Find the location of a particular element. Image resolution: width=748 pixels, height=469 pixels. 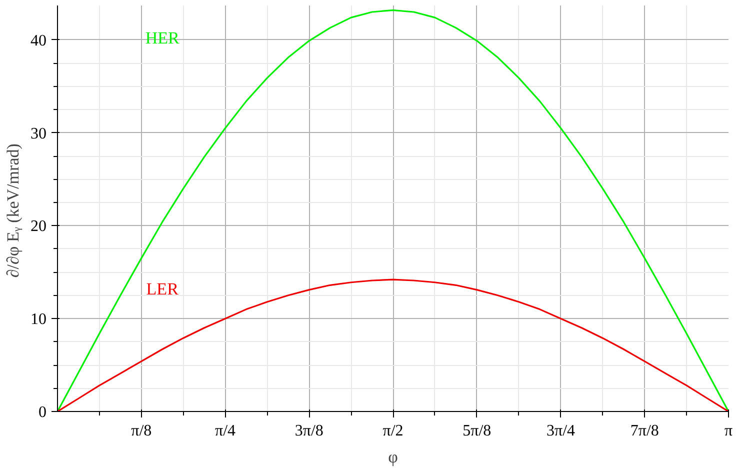

y-tick-label: 0 is located at coordinates (42, 412).